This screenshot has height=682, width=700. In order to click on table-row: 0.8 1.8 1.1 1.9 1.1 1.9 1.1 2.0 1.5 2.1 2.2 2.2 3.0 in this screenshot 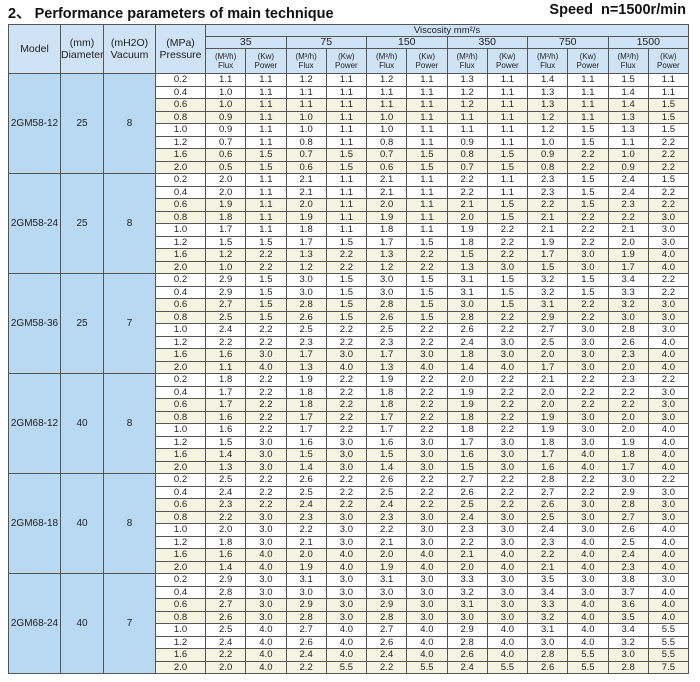, I will do `click(349, 217)`.